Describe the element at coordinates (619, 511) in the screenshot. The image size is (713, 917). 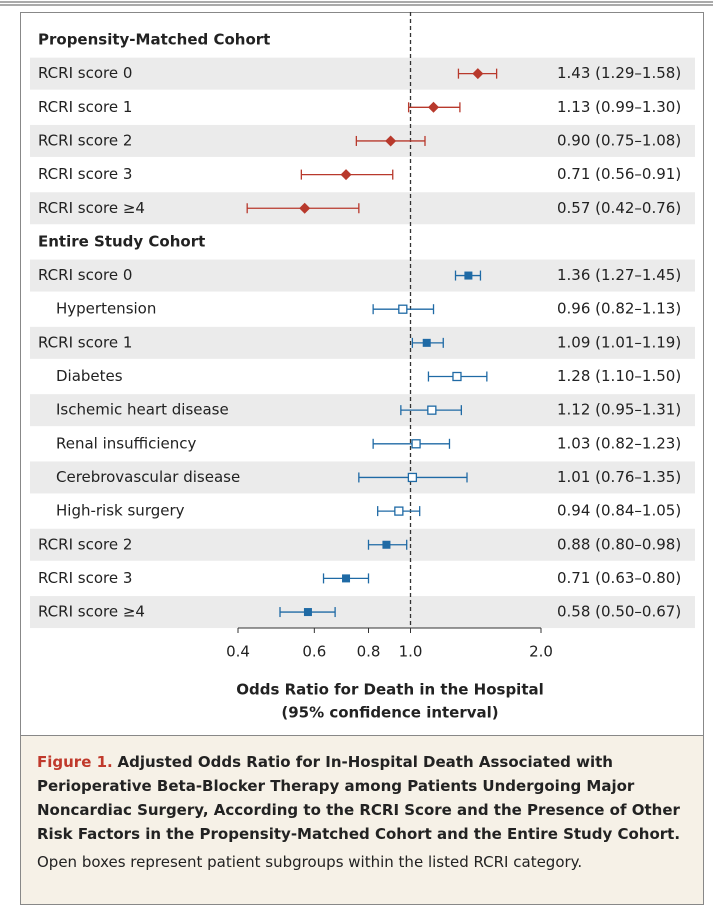
I see `value-label: 0.94 (0.84–1.05)` at that location.